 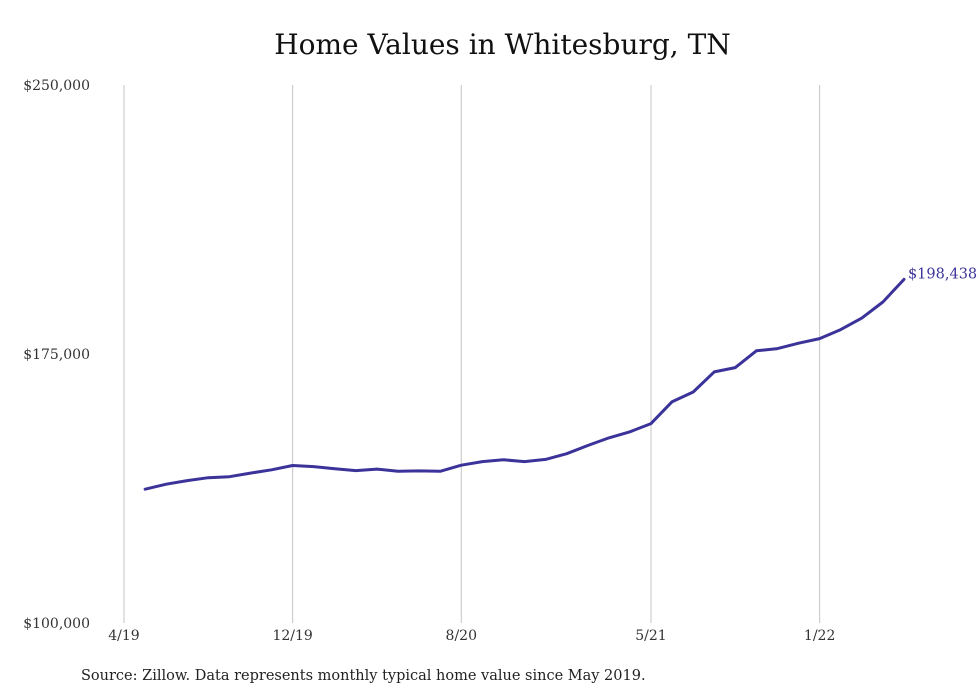 What do you see at coordinates (56, 86) in the screenshot?
I see `y-tick-label: $250,000` at bounding box center [56, 86].